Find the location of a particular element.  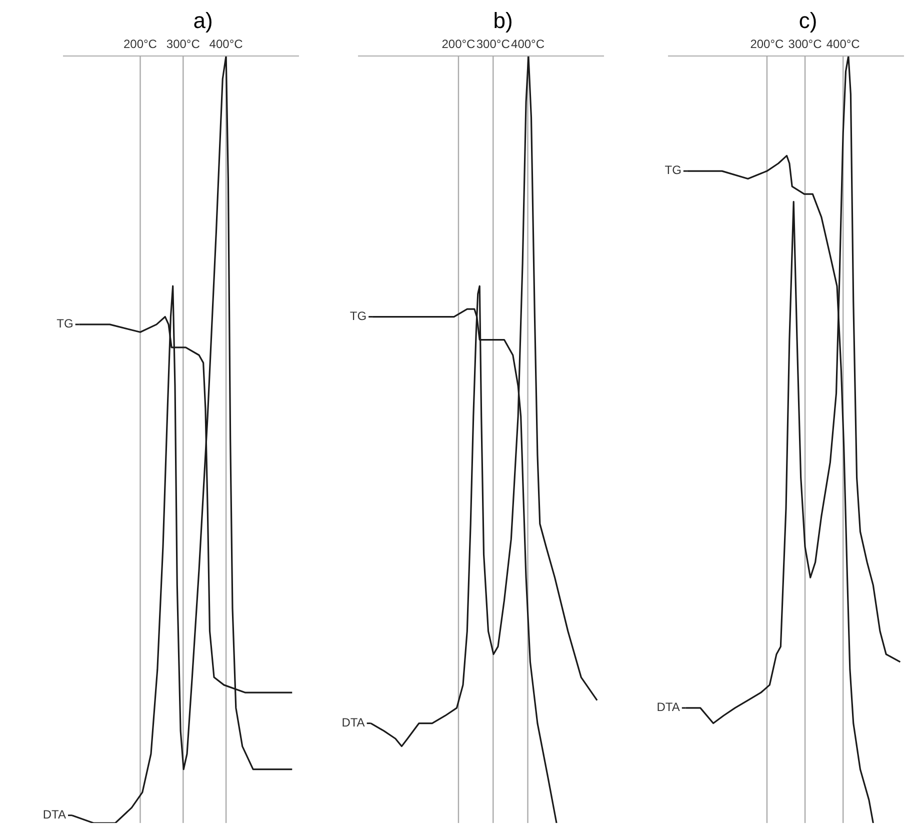

chart-title: b) is located at coordinates (503, 21).